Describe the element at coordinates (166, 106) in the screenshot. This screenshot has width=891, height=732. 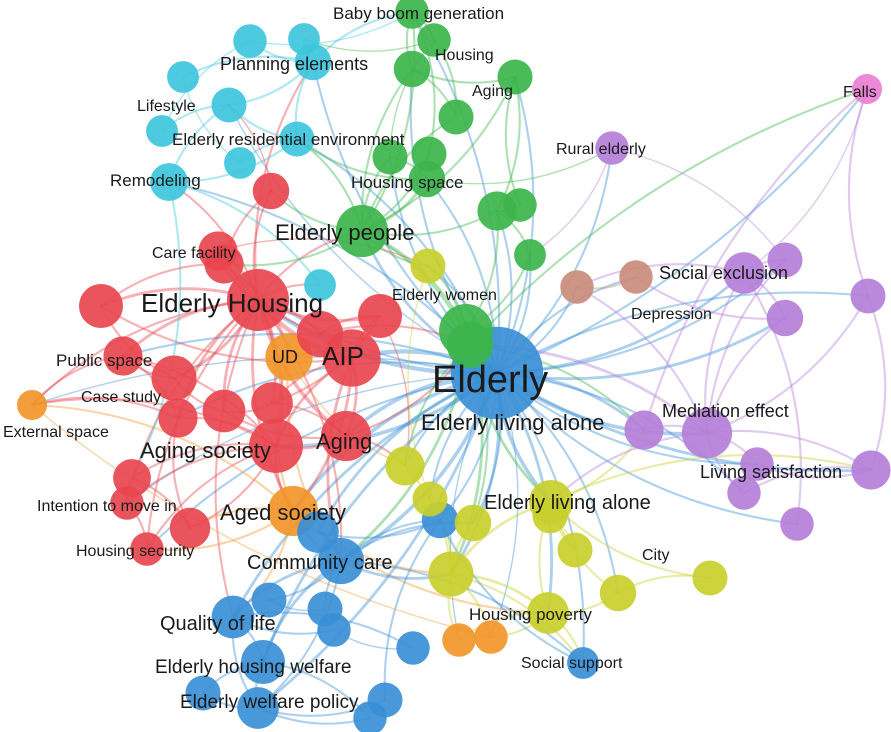
I see `label-lifestyle: Lifestyle` at that location.